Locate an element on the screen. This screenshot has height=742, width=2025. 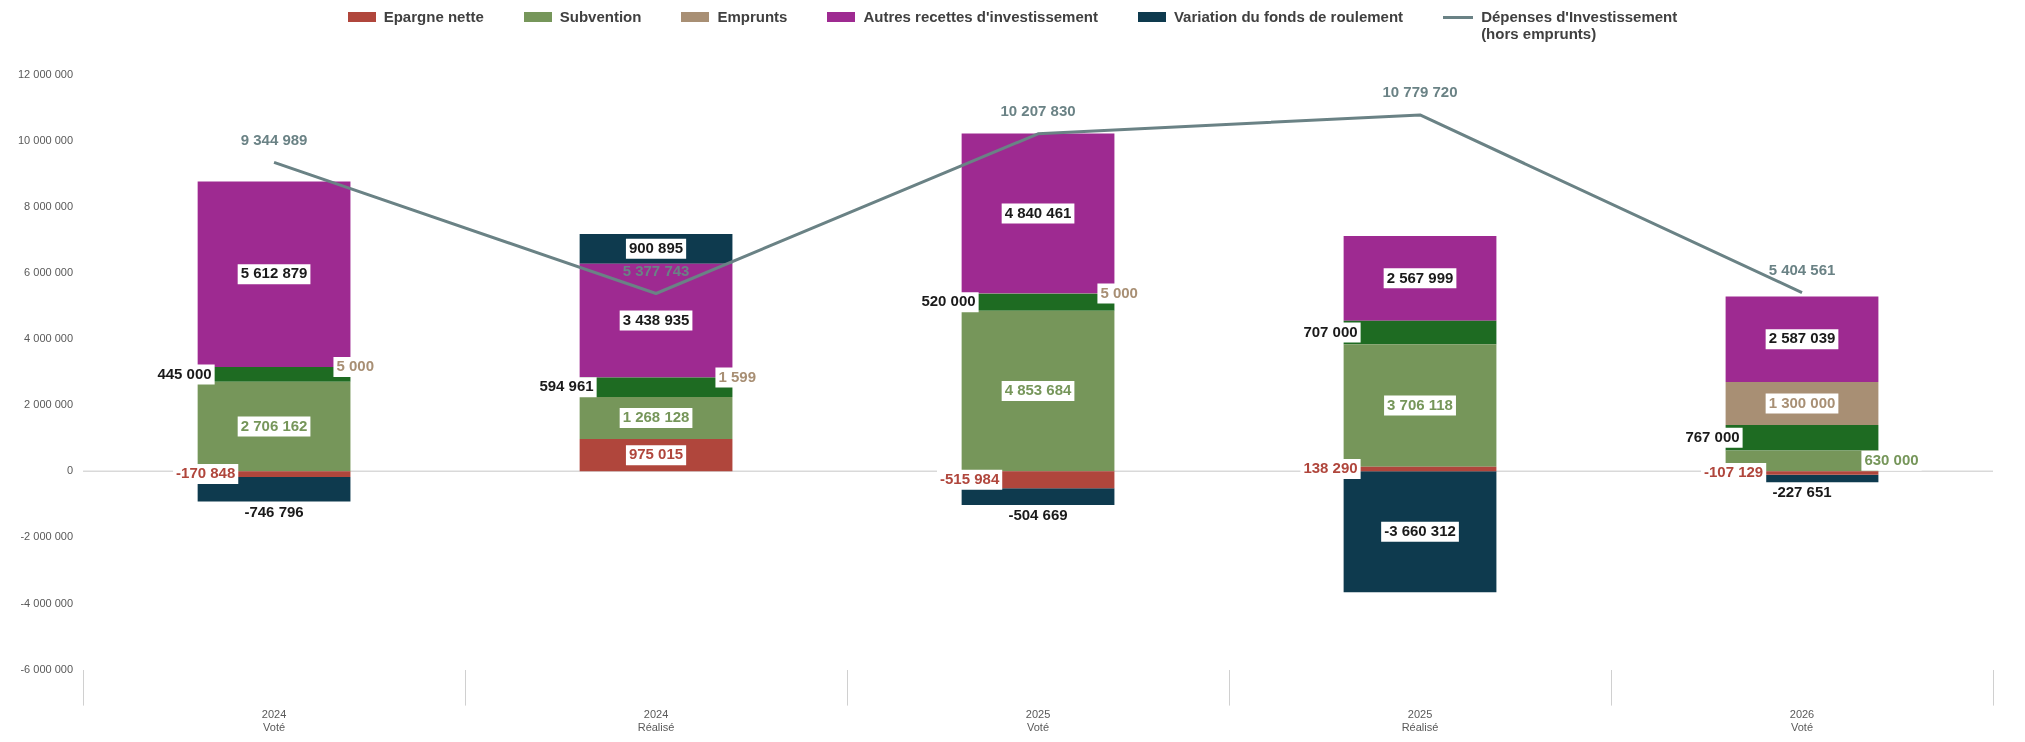
data-label: 5 404 561 is located at coordinates (1802, 269).